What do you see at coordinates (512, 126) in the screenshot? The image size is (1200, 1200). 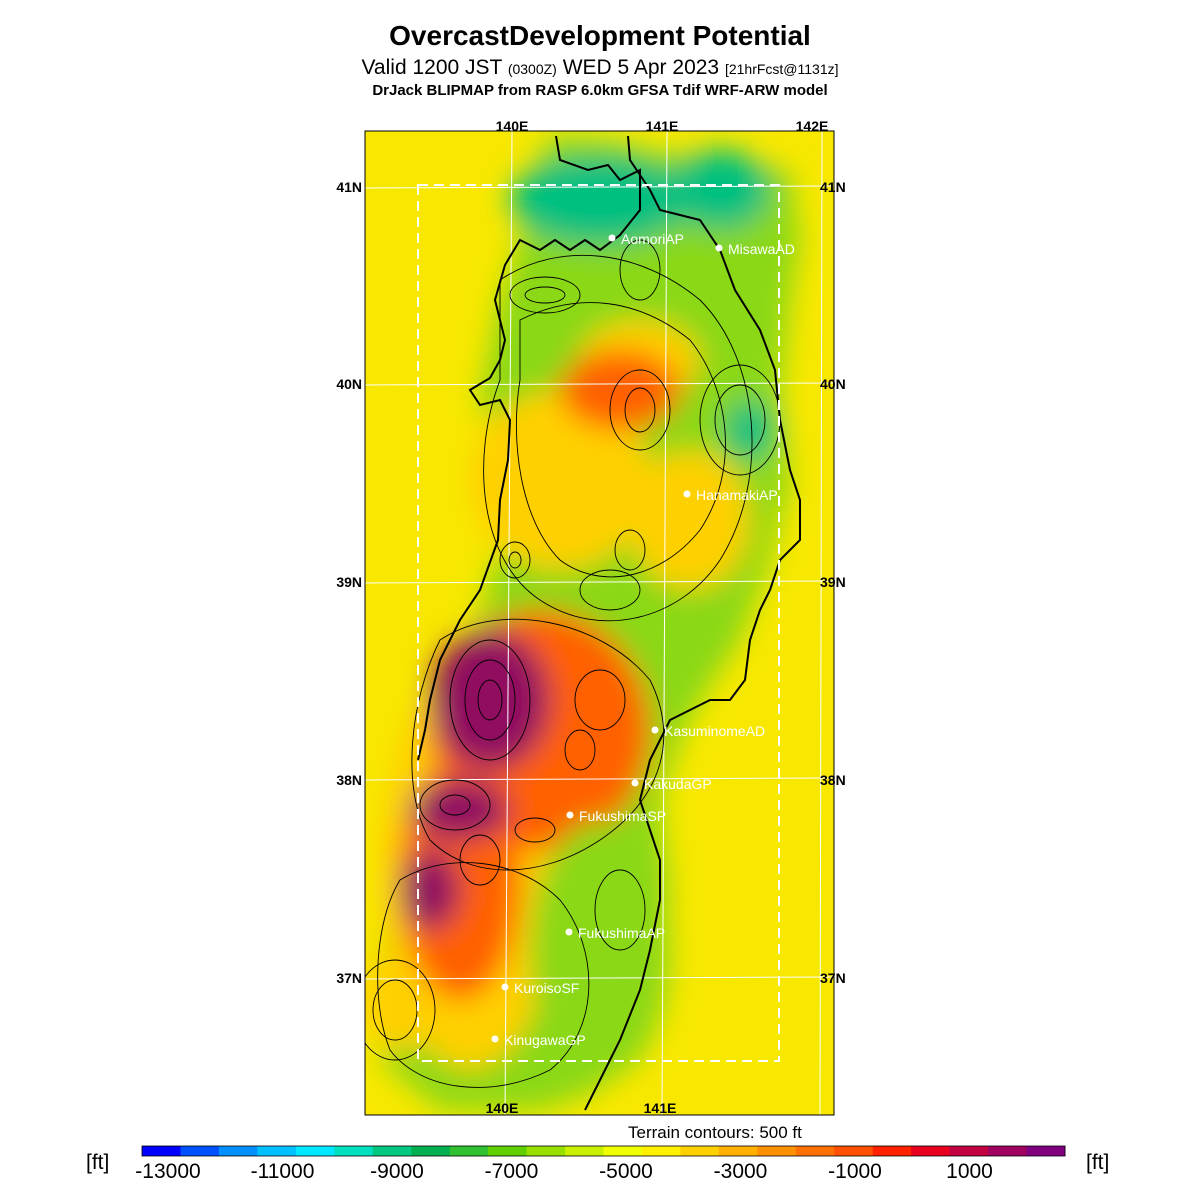 I see `lon-label-top: 140E` at bounding box center [512, 126].